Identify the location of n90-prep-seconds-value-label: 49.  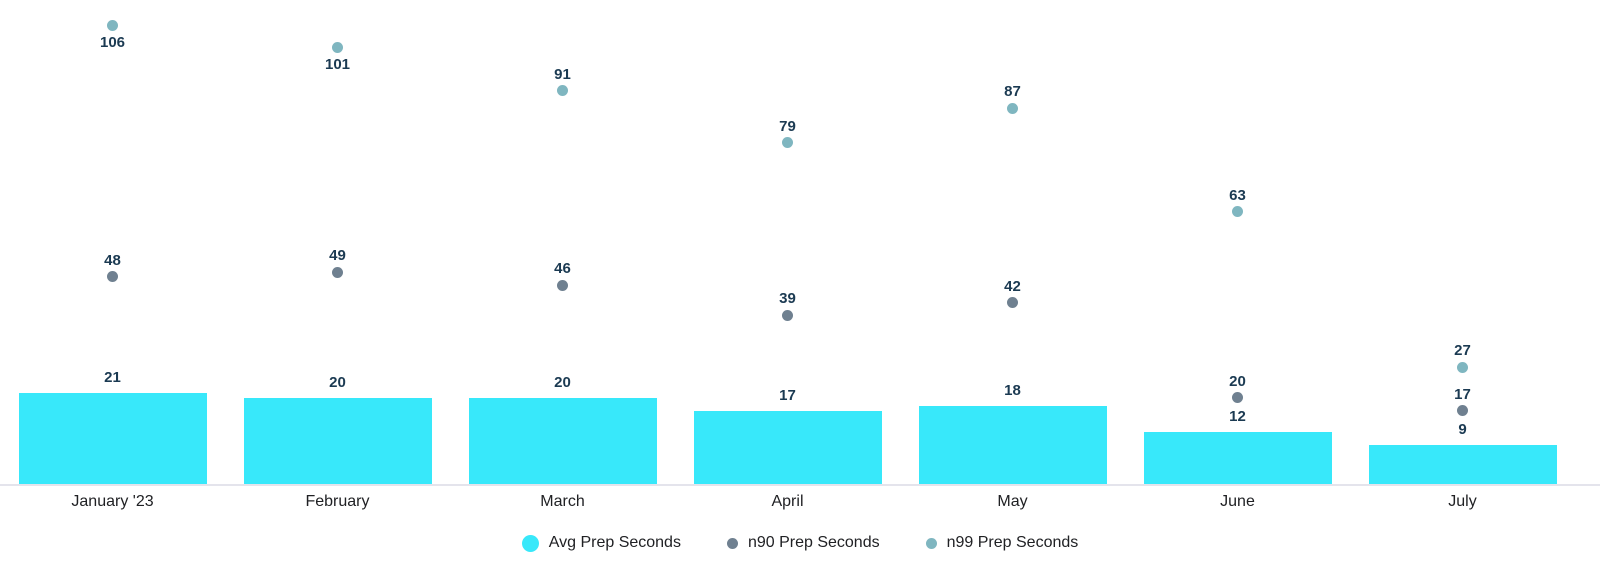
(337, 256).